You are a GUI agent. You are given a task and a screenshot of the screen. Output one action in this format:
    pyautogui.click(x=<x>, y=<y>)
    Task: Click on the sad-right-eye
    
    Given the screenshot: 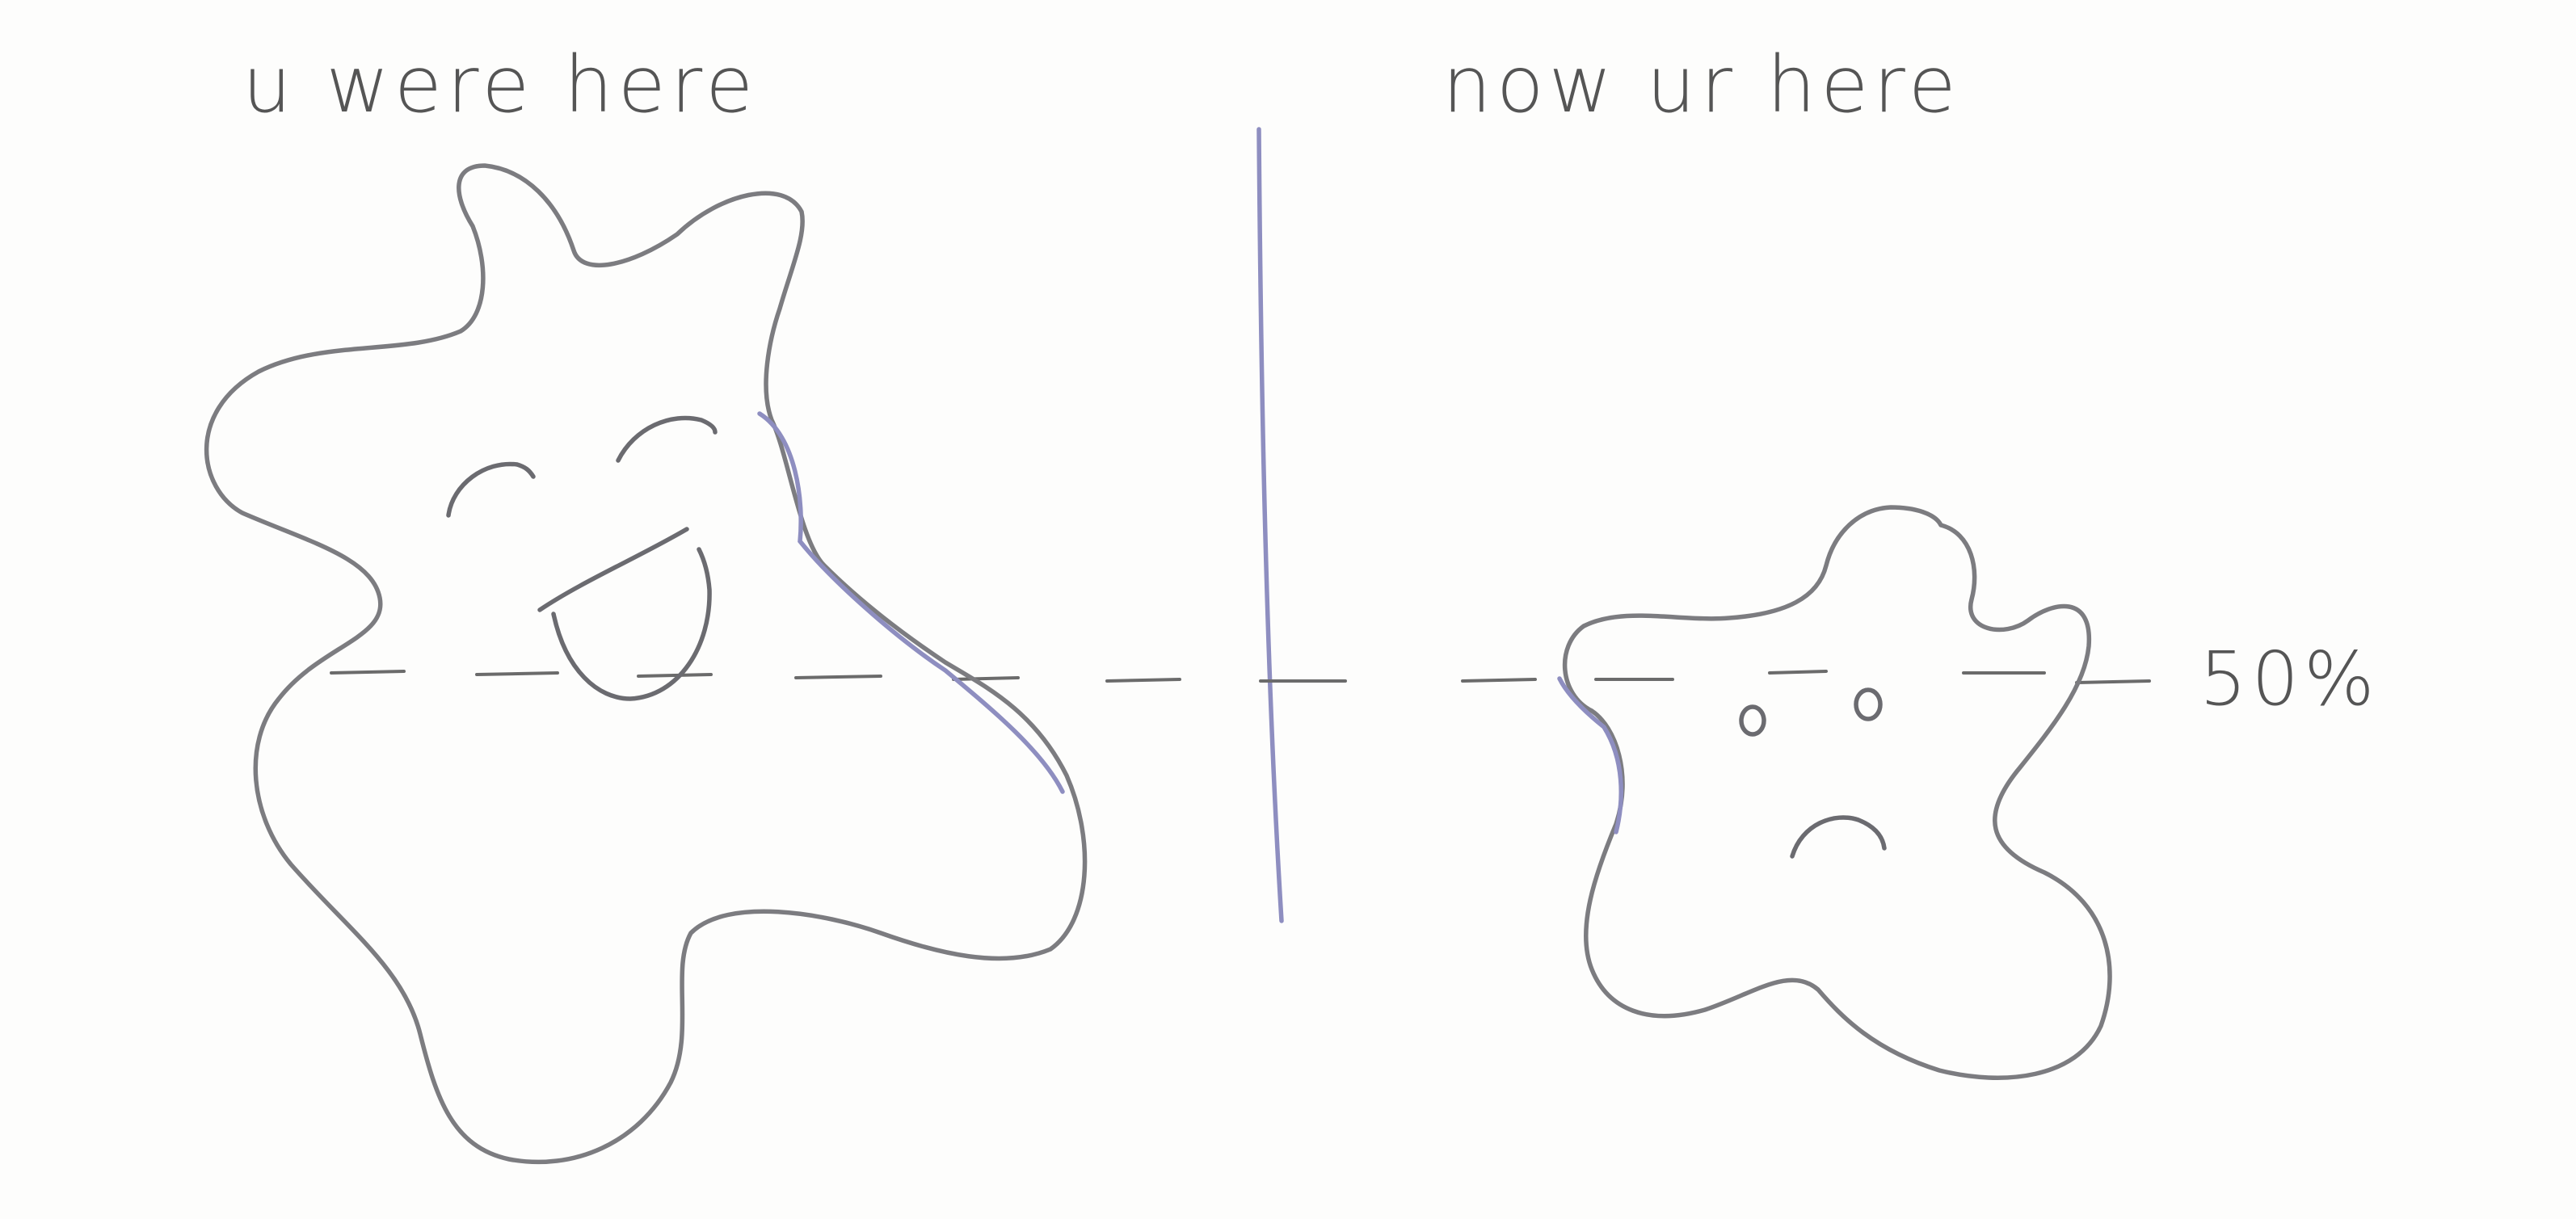 What is the action you would take?
    pyautogui.click(x=1868, y=704)
    